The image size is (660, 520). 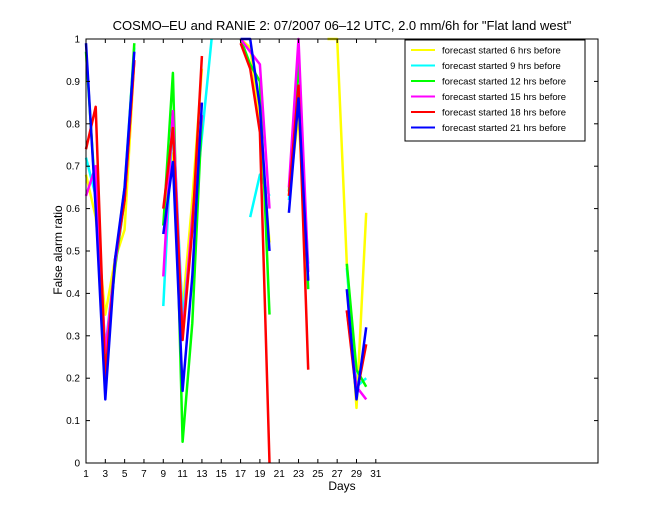 I want to click on x-tick-label: 25, so click(x=318, y=474).